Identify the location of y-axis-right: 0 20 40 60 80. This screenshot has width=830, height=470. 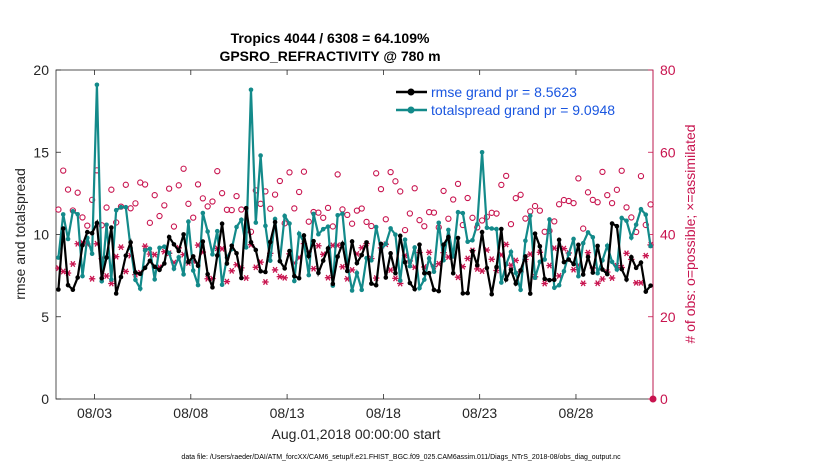
(662, 234).